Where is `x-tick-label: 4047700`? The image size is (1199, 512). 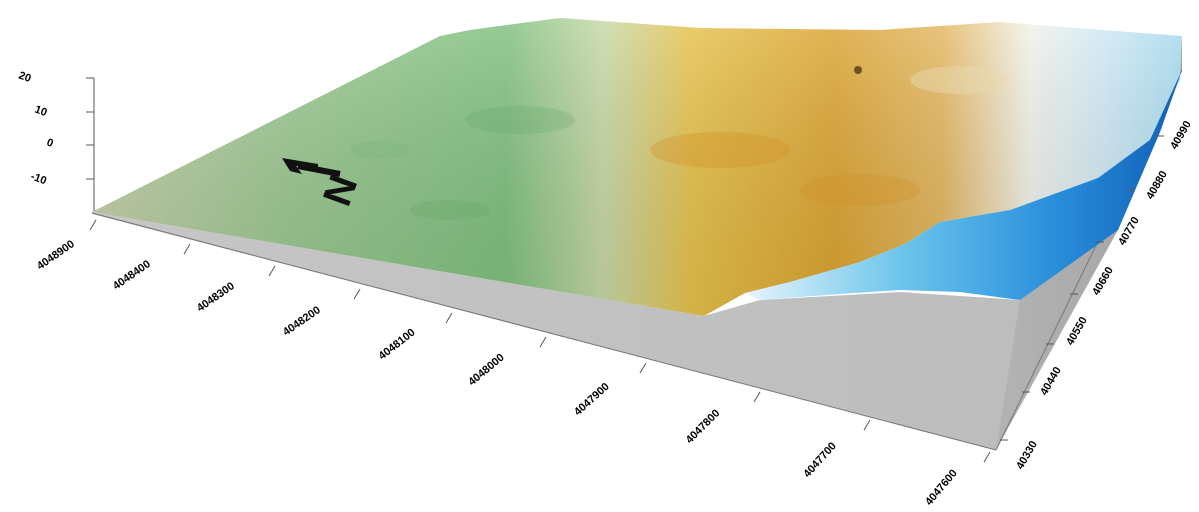 x-tick-label: 4047700 is located at coordinates (820, 460).